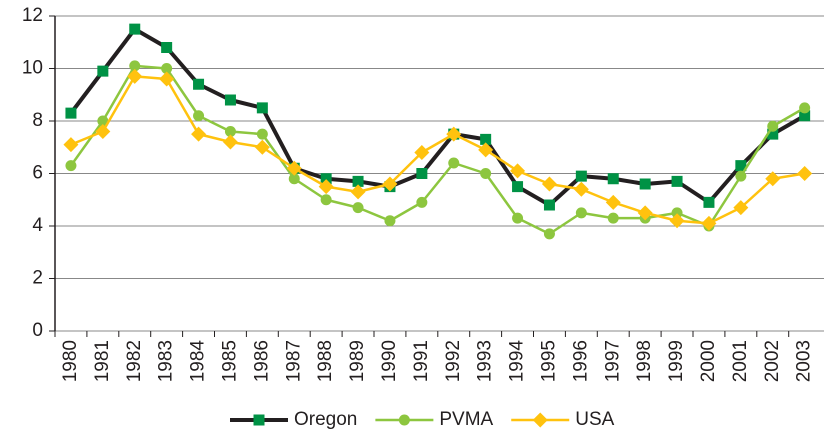 The image size is (824, 436). Describe the element at coordinates (229, 361) in the screenshot. I see `x-tick-label: 1985` at that location.